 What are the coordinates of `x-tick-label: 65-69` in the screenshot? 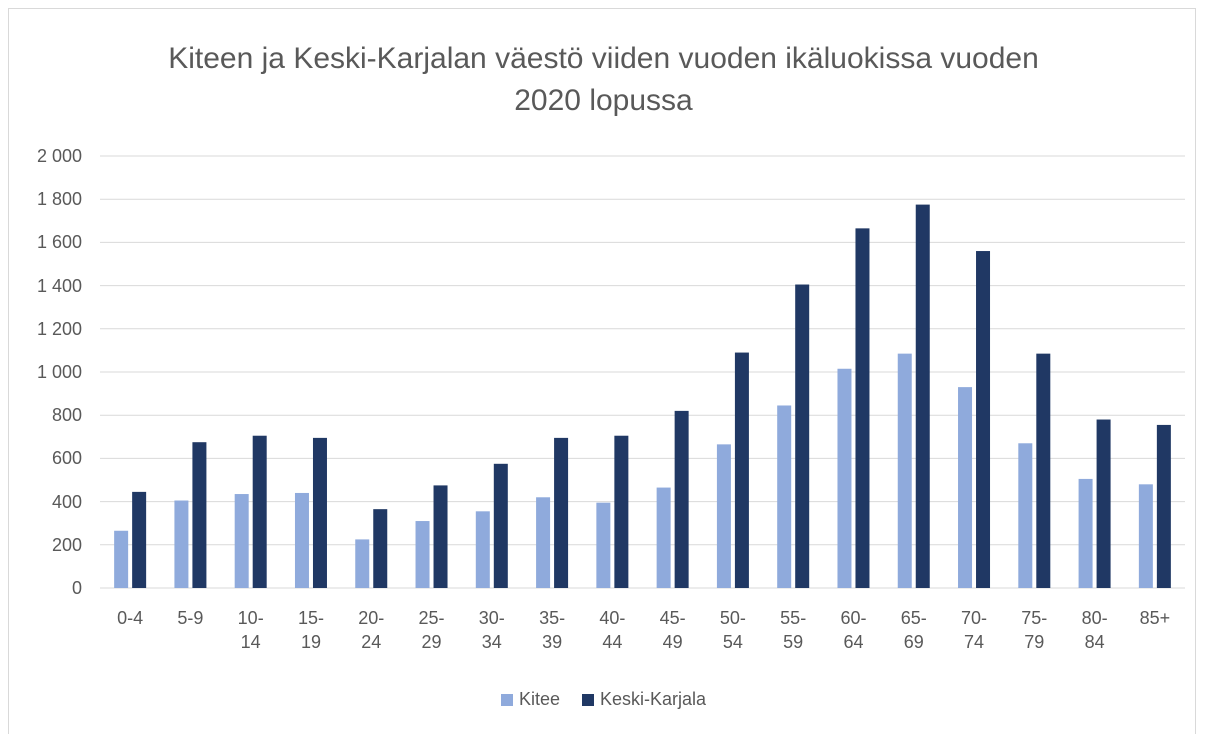 It's located at (913, 630).